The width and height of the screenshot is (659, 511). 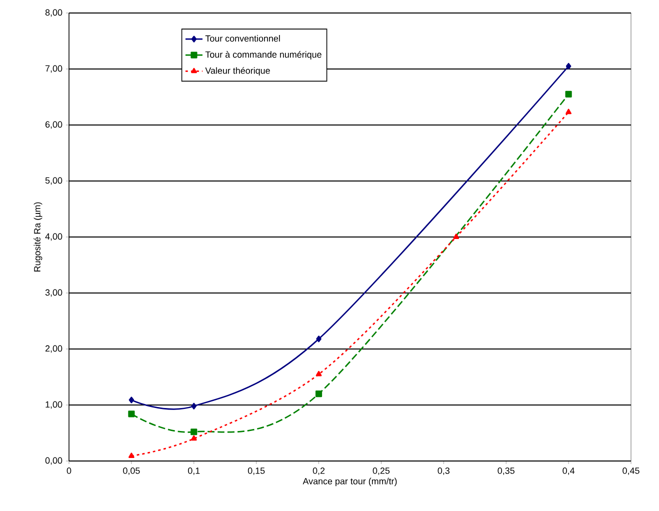 I want to click on y-tick-label: 8,00, so click(x=53, y=13).